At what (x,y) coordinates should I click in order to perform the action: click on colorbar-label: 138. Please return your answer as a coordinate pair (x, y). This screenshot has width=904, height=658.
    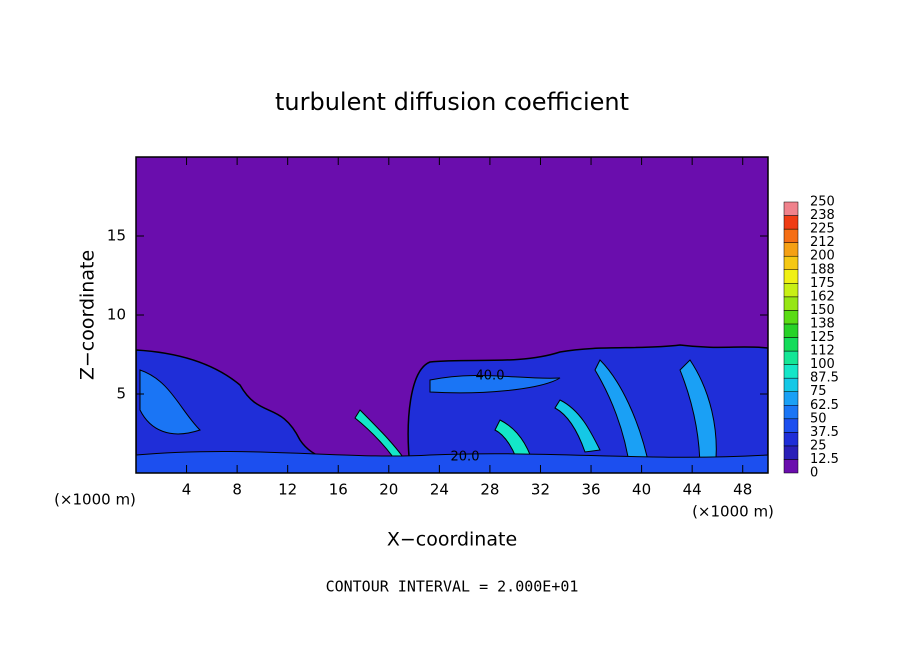
    Looking at the image, I should click on (822, 323).